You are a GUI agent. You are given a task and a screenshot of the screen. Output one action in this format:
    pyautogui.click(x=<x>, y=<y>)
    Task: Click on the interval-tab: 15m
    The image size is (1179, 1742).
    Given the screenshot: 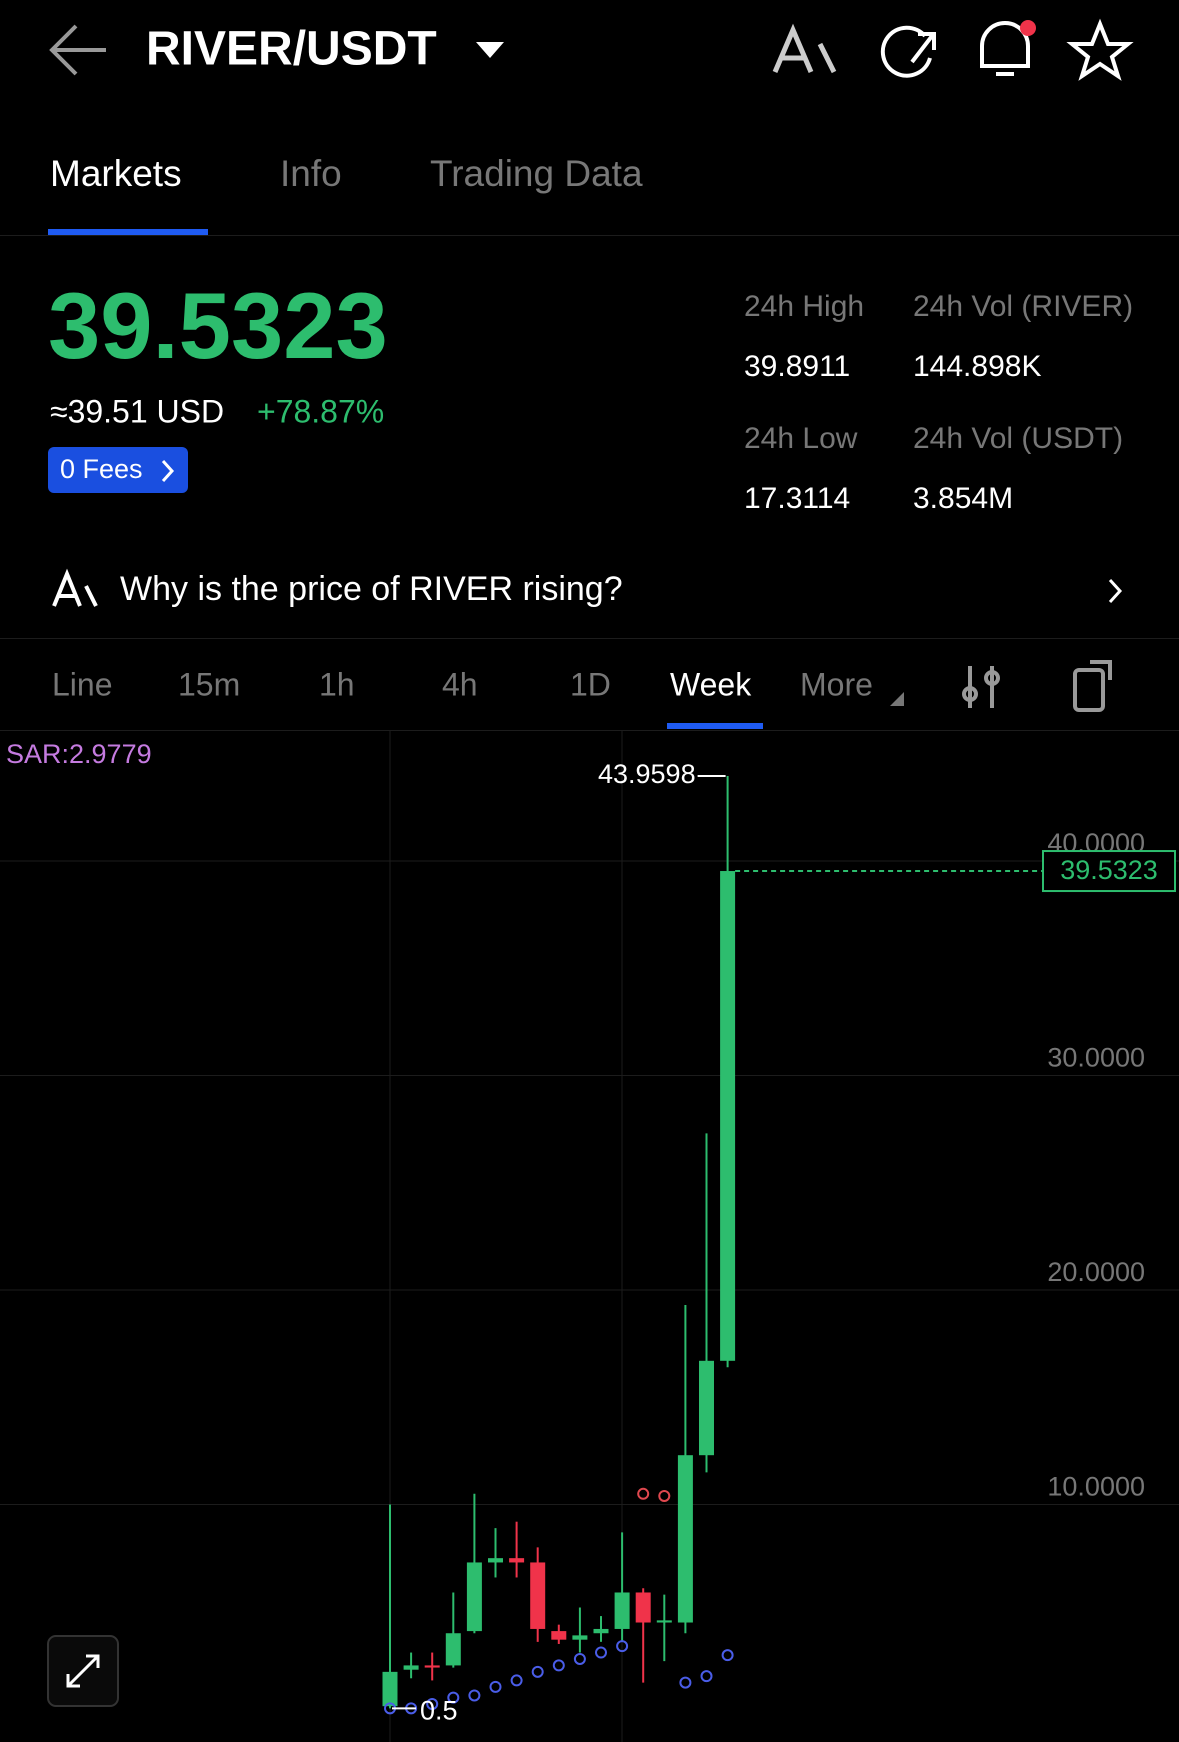 What is the action you would take?
    pyautogui.click(x=209, y=684)
    